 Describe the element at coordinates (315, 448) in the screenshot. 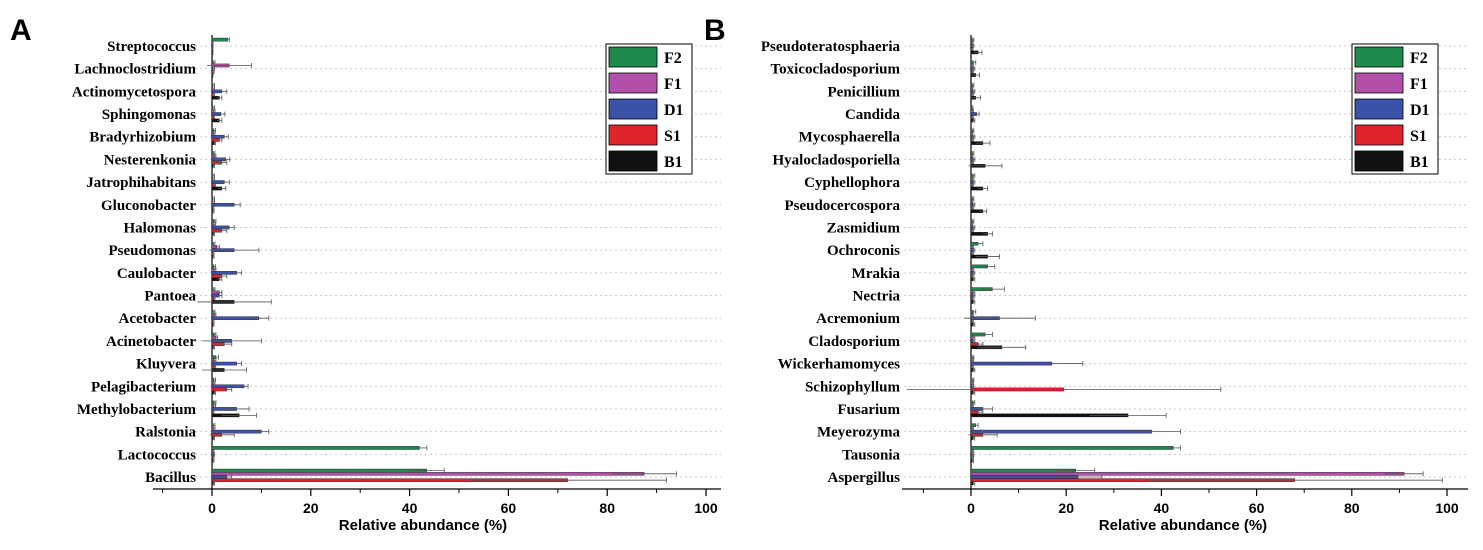

I see `bar-lactococcus-f2` at that location.